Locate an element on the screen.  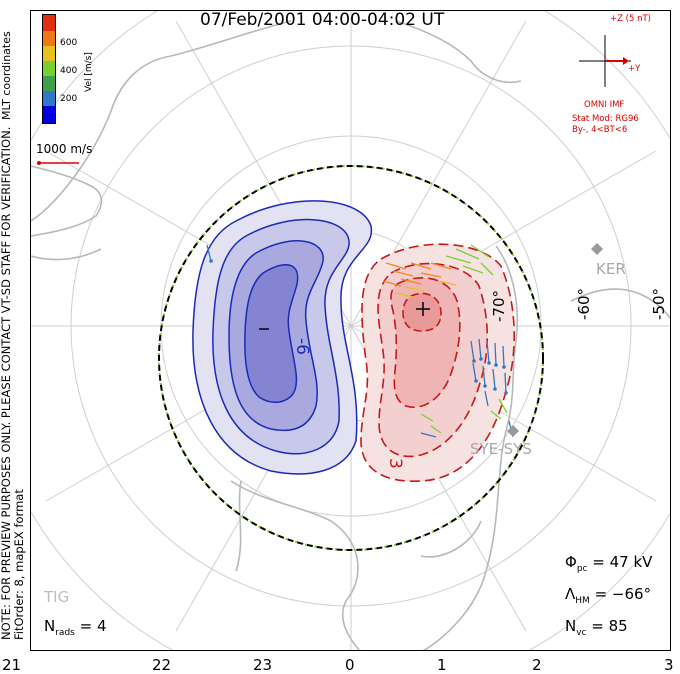
colorbar-tick: 200 is located at coordinates (69, 99).